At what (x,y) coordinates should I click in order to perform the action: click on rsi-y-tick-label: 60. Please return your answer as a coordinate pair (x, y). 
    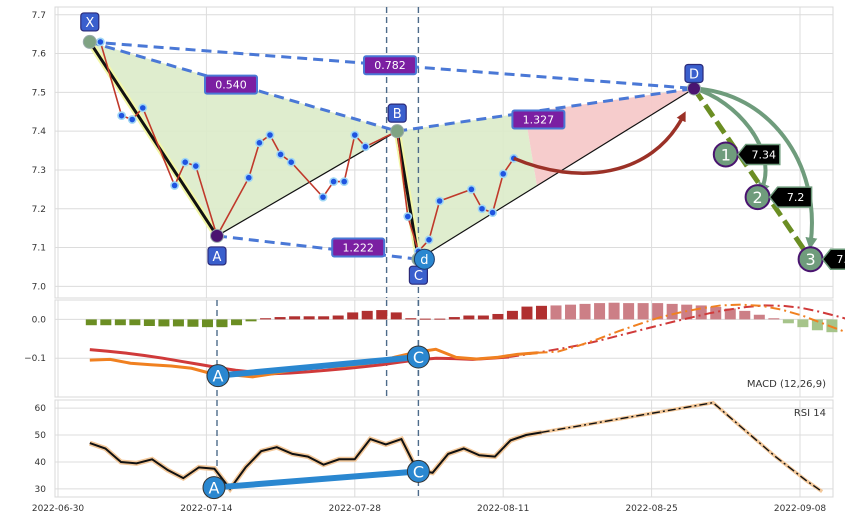
    Looking at the image, I should click on (41, 409).